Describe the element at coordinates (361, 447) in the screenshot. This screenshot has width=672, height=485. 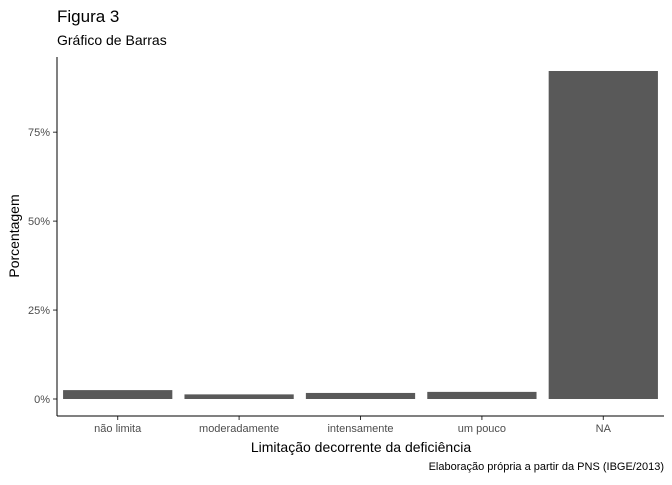
I see `x-axis-label: Limitação decorrente da deficiência` at that location.